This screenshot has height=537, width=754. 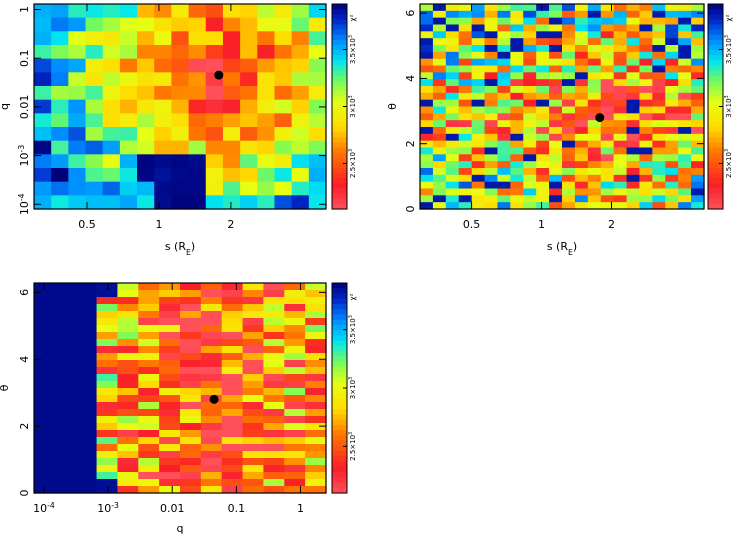 I want to click on best-fit-marker, so click(x=214, y=399).